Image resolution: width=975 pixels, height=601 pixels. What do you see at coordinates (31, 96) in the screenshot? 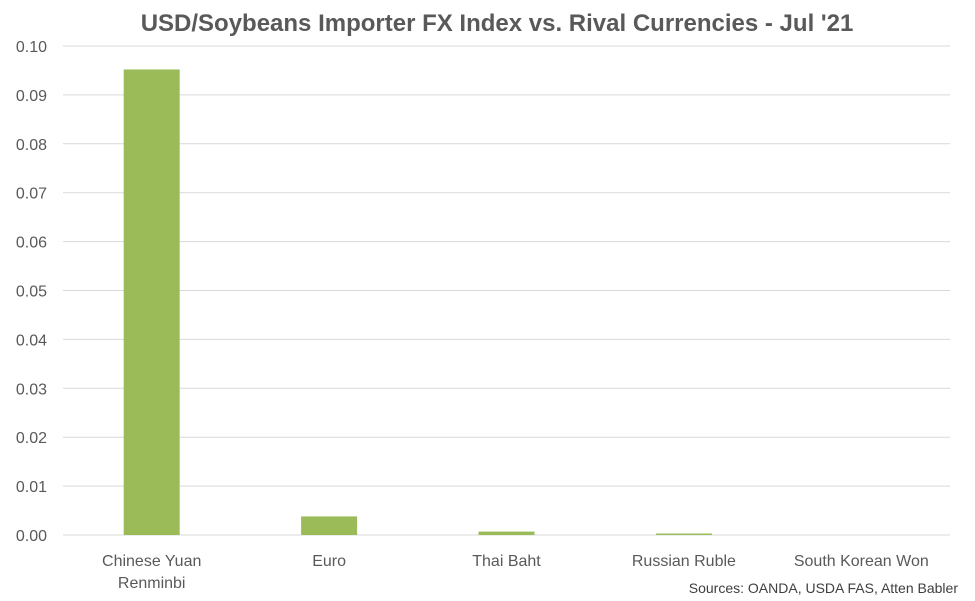
I see `y-tick-label: 0.09` at bounding box center [31, 96].